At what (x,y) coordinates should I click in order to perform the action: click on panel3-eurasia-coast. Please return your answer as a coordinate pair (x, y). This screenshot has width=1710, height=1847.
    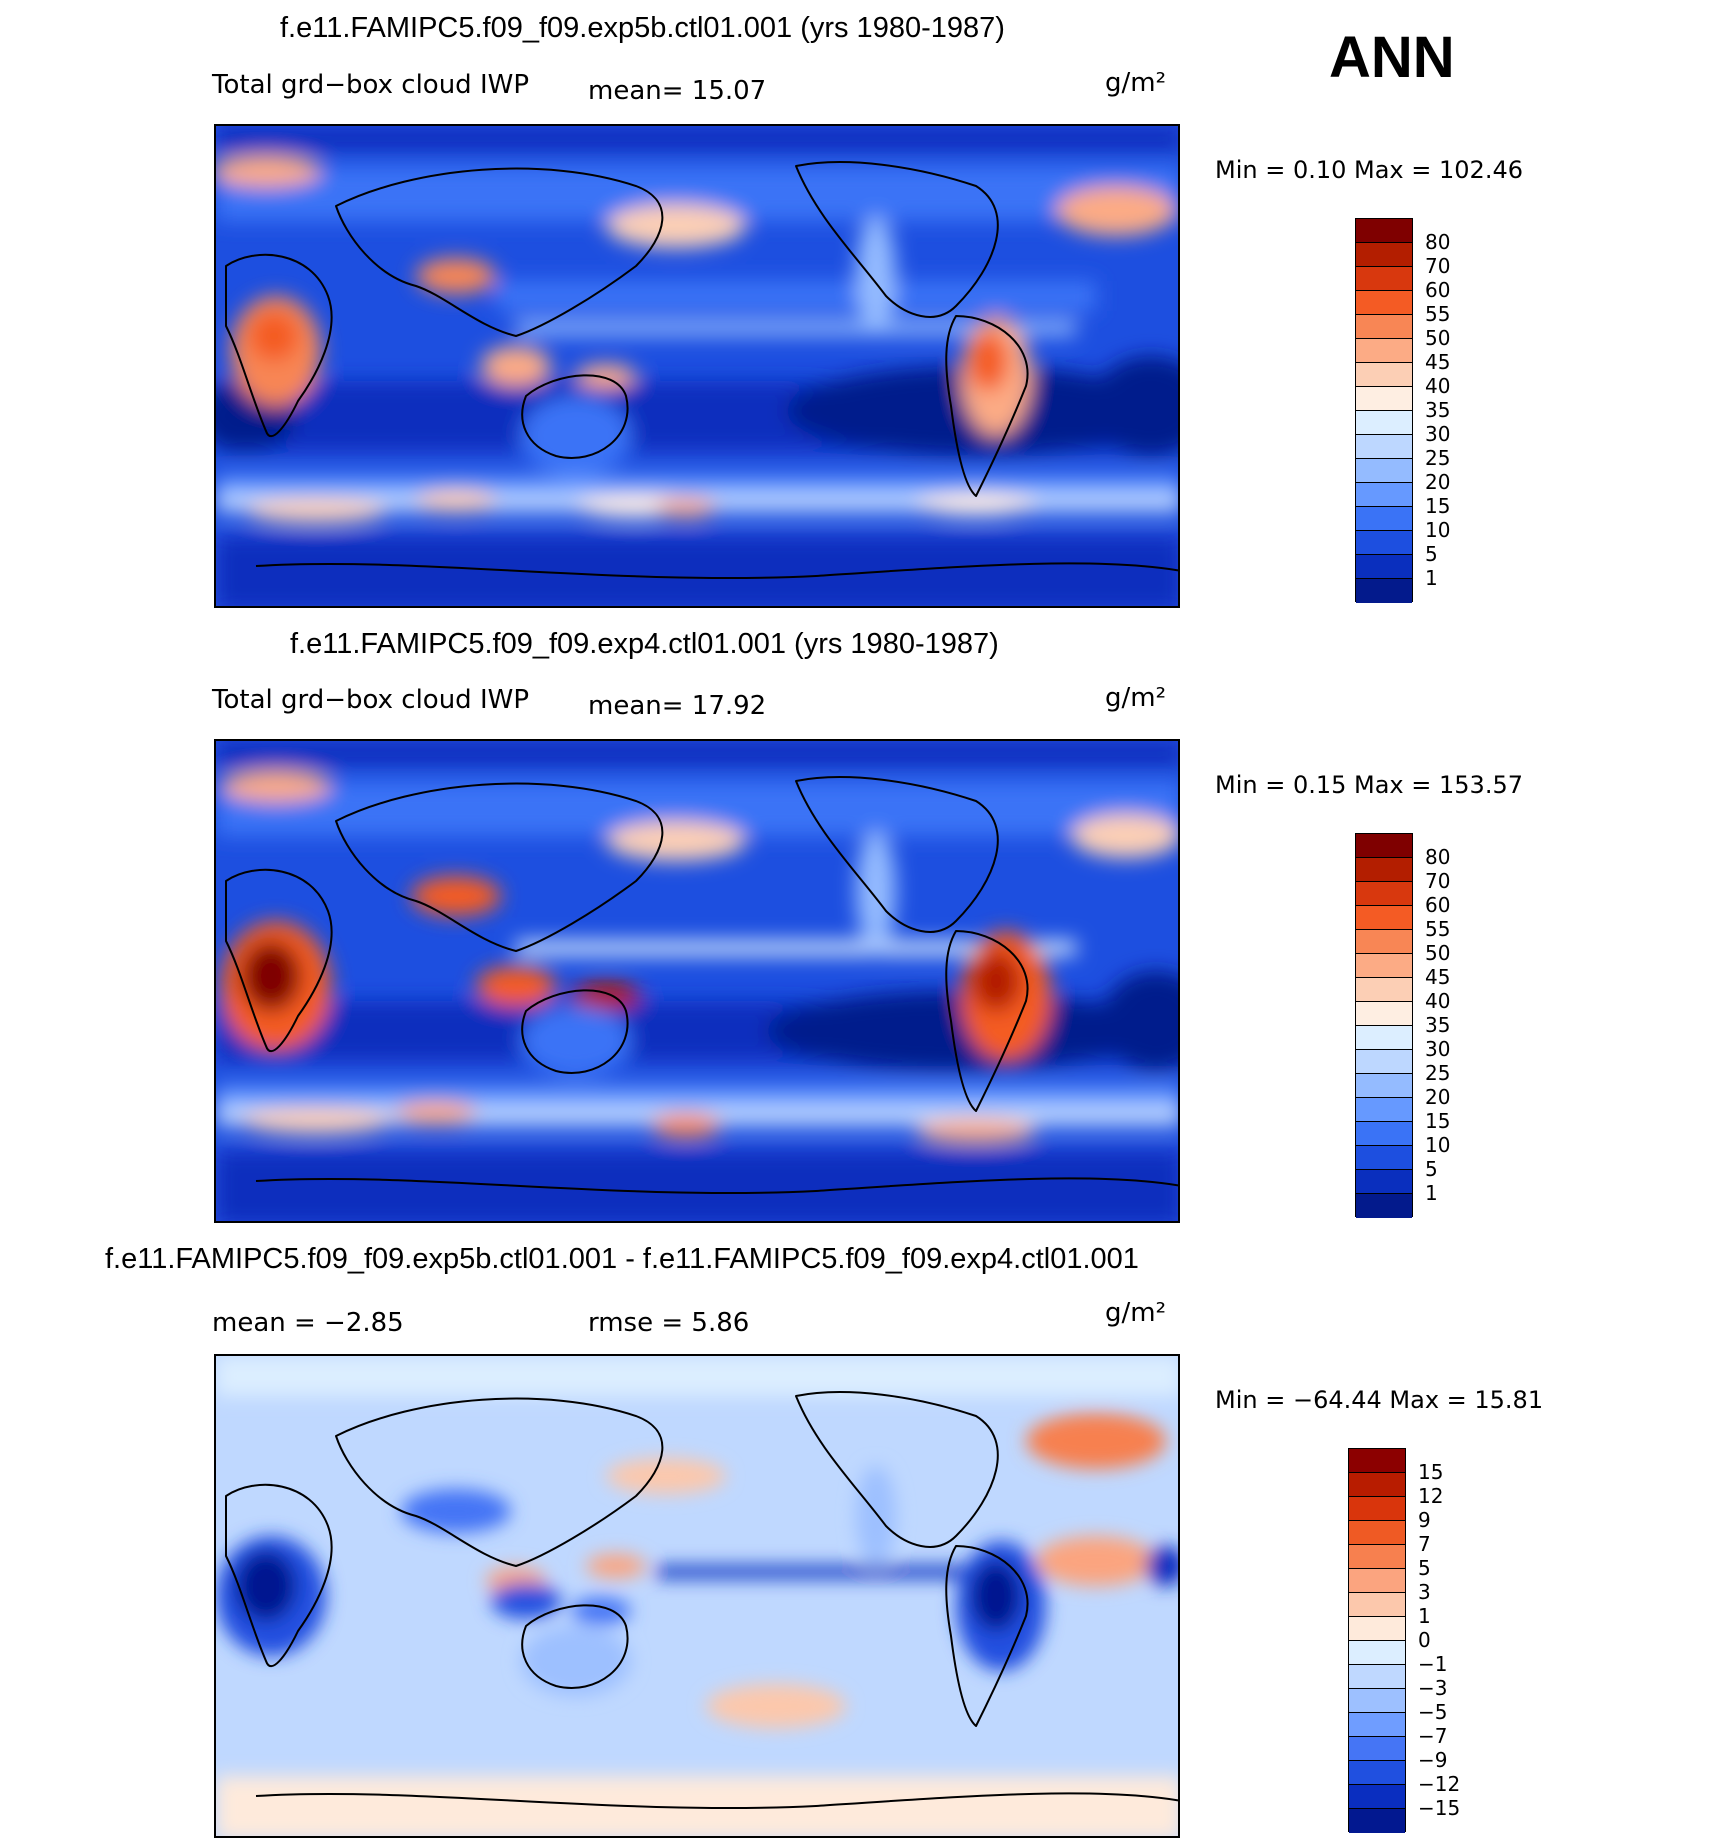
    Looking at the image, I should click on (499, 1482).